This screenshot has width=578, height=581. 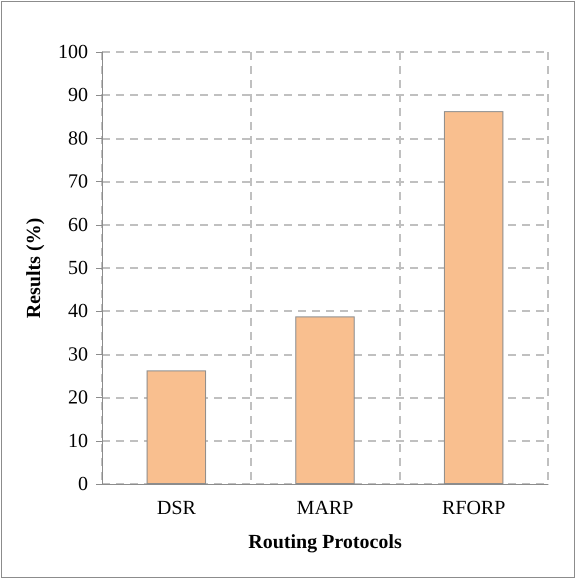 I want to click on y-tick-label: 0, so click(x=83, y=484).